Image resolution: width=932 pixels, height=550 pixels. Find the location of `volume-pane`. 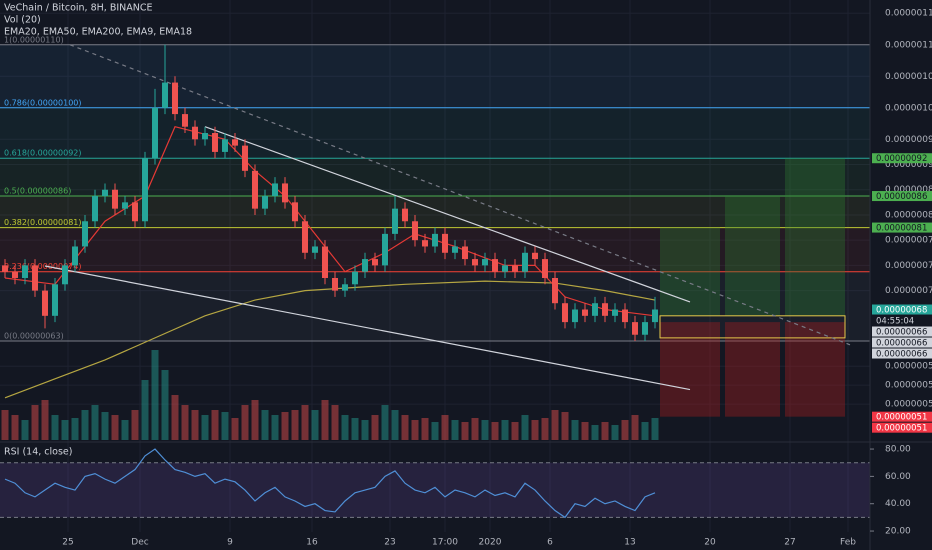

volume-pane is located at coordinates (330, 395).